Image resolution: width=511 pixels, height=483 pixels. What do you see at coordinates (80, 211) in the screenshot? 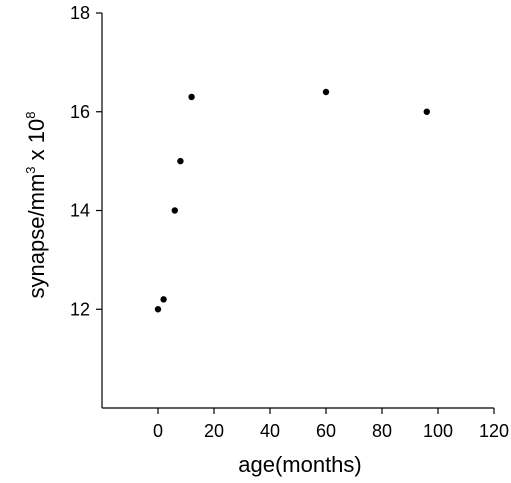
I see `y-tick-label: 14` at bounding box center [80, 211].